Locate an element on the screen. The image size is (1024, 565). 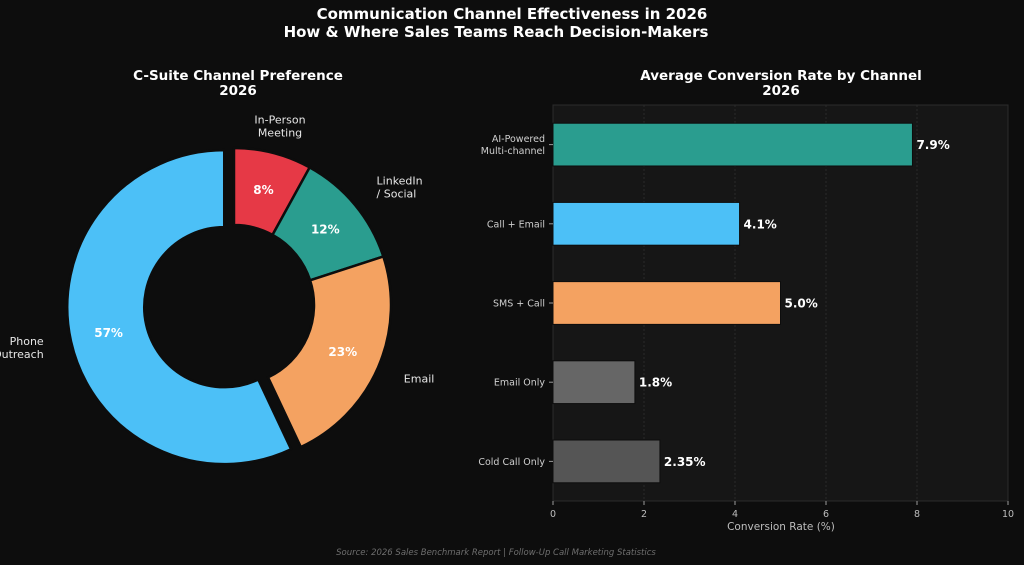
bar-category-label-sms-call: SMS + Call is located at coordinates (519, 304).